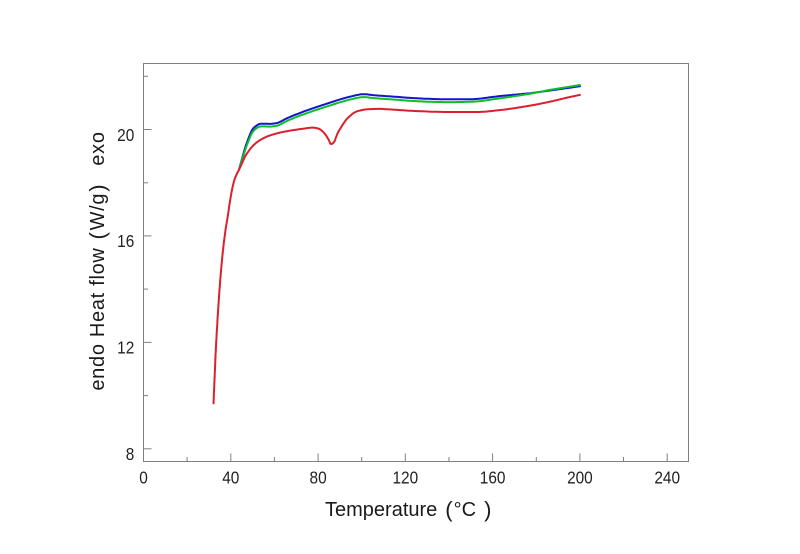 The width and height of the screenshot is (800, 554). Describe the element at coordinates (125, 135) in the screenshot. I see `svg-text: 20` at that location.